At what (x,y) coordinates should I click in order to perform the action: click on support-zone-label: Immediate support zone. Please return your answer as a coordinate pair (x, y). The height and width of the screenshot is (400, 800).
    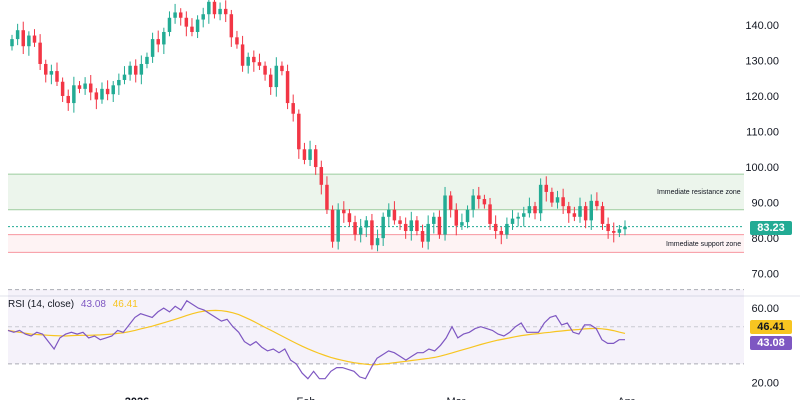
    Looking at the image, I should click on (704, 244).